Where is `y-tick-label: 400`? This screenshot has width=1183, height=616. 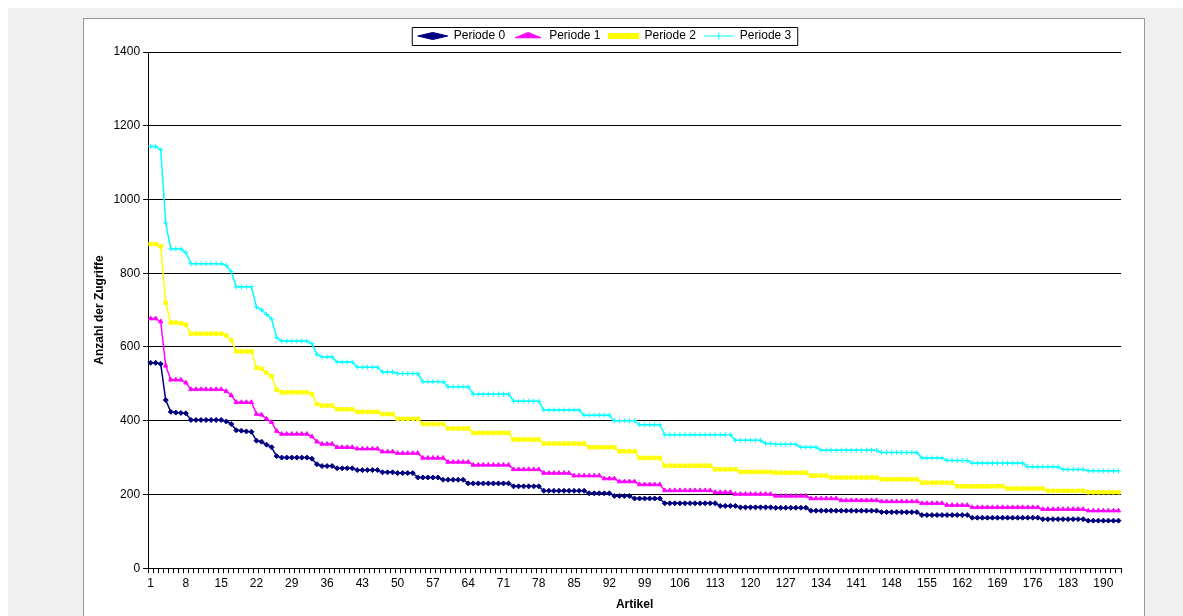
y-tick-label: 400 is located at coordinates (130, 420).